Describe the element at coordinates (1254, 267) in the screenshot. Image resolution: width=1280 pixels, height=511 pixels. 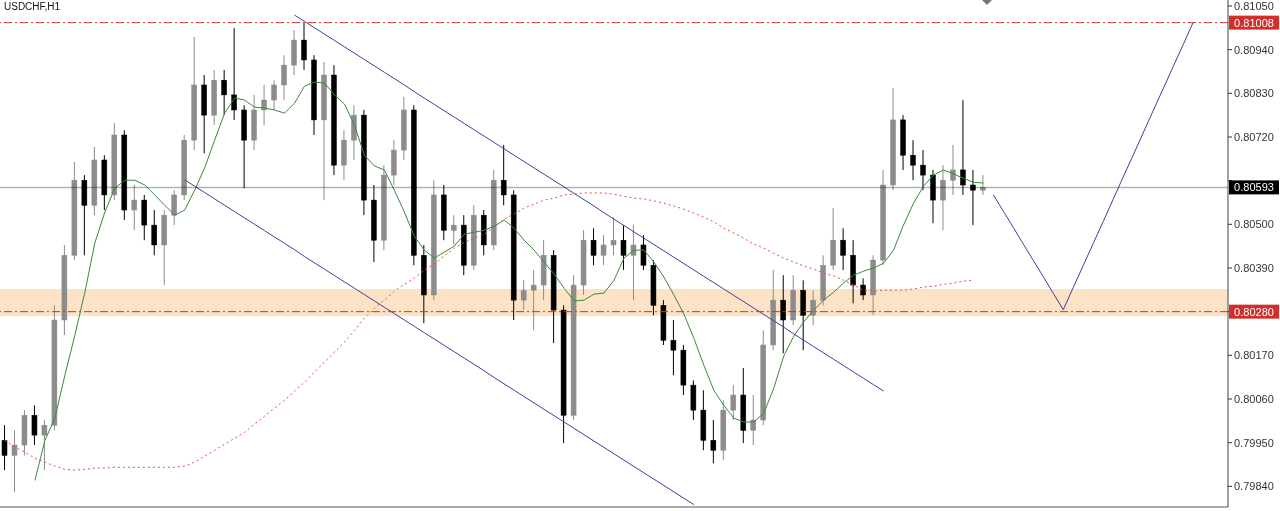
I see `y-tick-label: 0.80390` at that location.